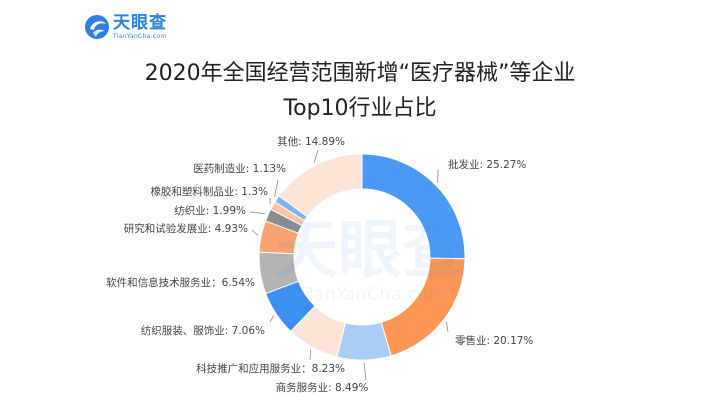 This screenshot has height=416, width=720. What do you see at coordinates (257, 213) in the screenshot?
I see `leader-line-textile` at bounding box center [257, 213].